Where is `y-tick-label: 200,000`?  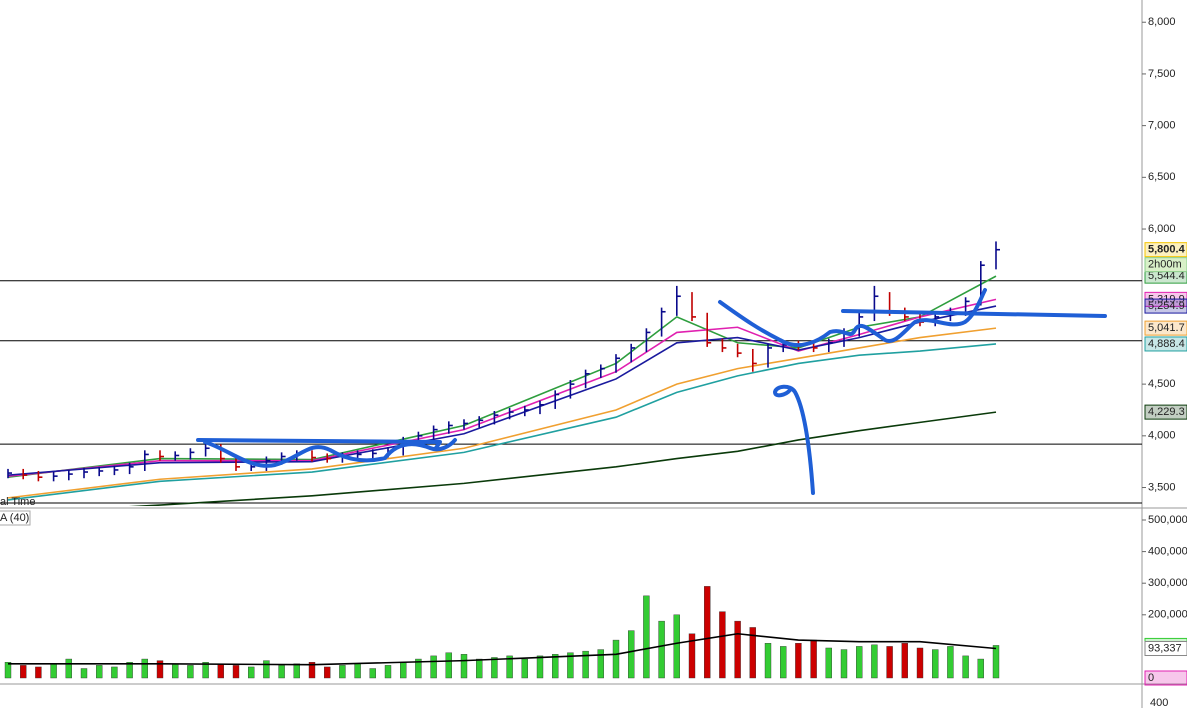
y-tick-label: 200,000 is located at coordinates (1167, 615).